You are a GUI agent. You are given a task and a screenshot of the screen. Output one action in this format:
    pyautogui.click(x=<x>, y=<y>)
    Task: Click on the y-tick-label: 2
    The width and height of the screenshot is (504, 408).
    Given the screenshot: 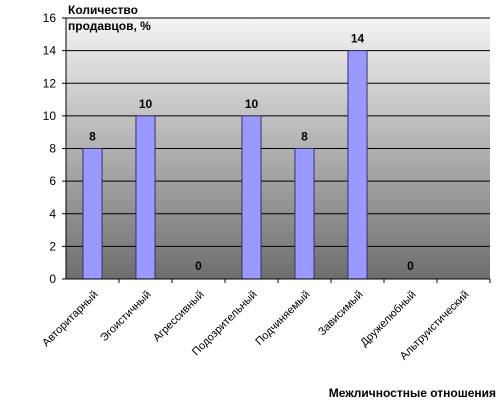 What is the action you would take?
    pyautogui.click(x=52, y=246)
    